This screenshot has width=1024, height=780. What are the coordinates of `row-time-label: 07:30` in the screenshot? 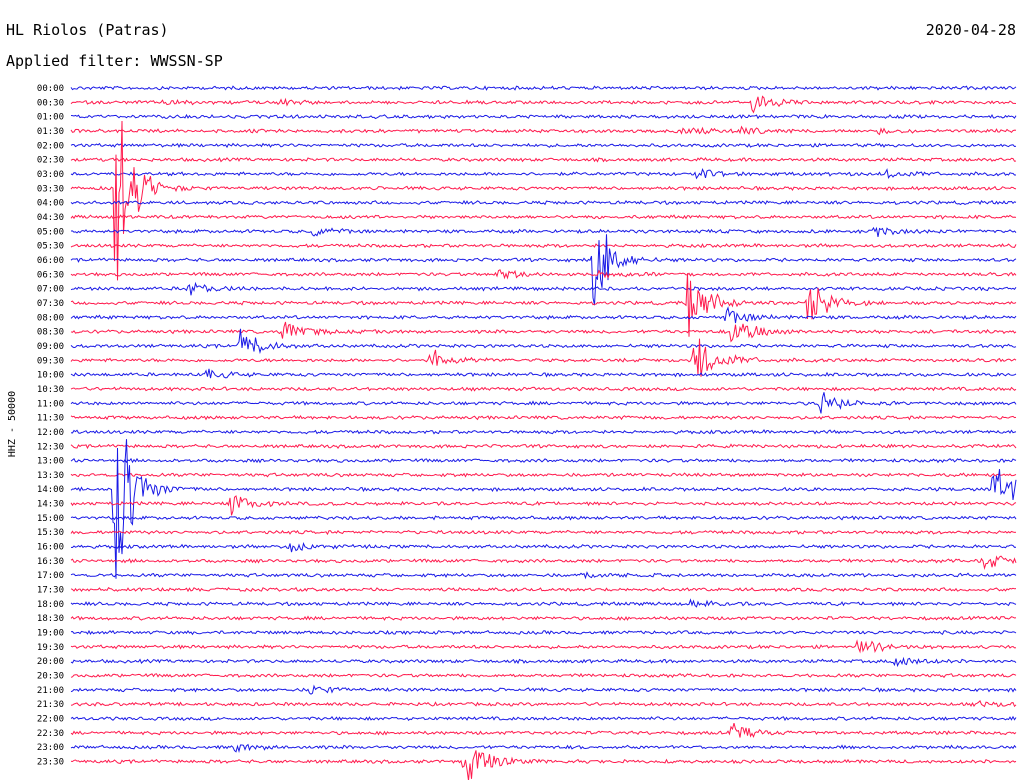 It's located at (50, 304).